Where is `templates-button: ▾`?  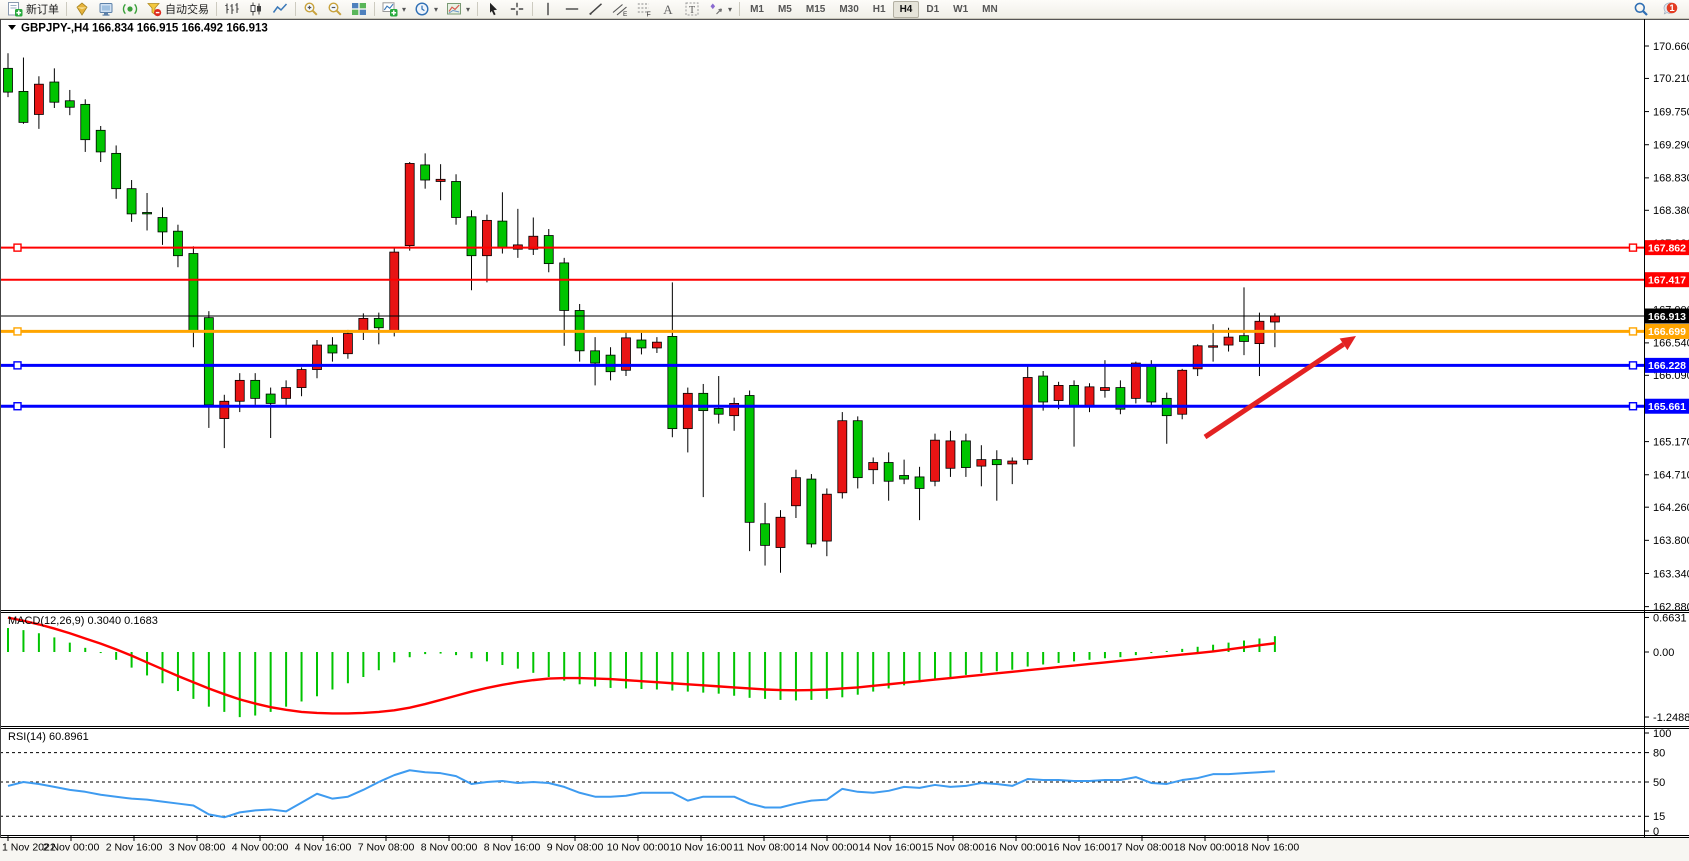 templates-button: ▾ is located at coordinates (458, 9).